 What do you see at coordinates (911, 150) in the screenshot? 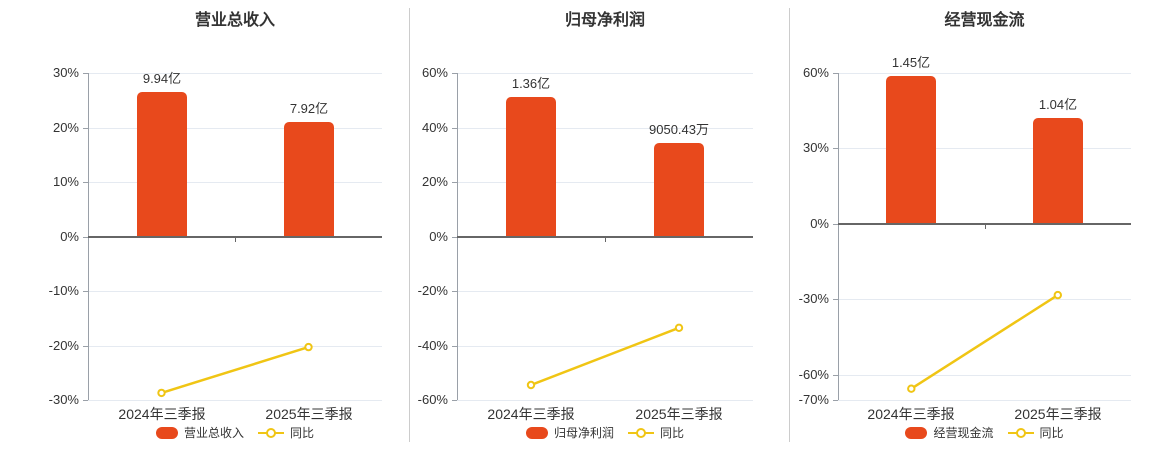
I see `bar-operating-cash-flow-2024-q3` at bounding box center [911, 150].